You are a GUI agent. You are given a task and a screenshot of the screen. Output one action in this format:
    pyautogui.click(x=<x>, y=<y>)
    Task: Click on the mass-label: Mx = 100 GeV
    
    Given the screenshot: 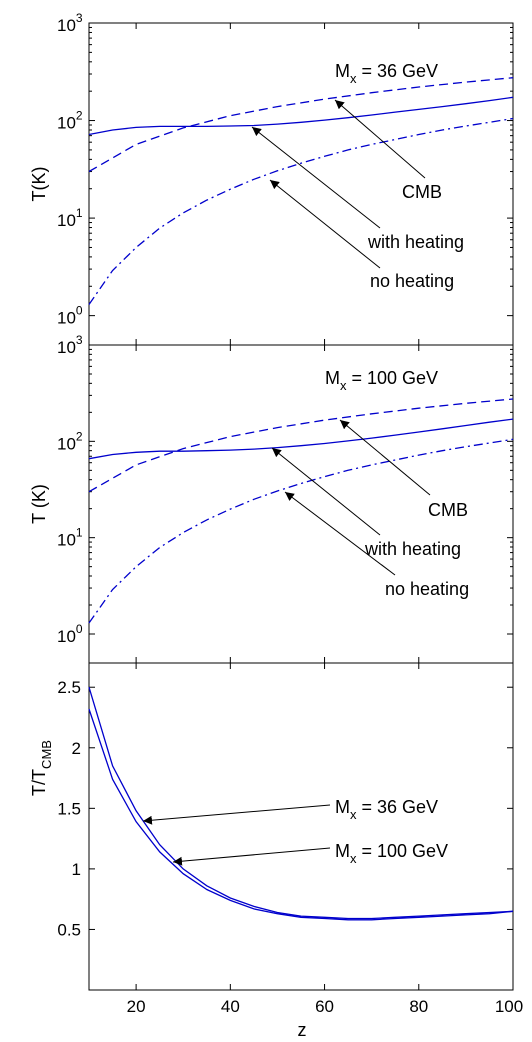 What is the action you would take?
    pyautogui.click(x=381, y=380)
    